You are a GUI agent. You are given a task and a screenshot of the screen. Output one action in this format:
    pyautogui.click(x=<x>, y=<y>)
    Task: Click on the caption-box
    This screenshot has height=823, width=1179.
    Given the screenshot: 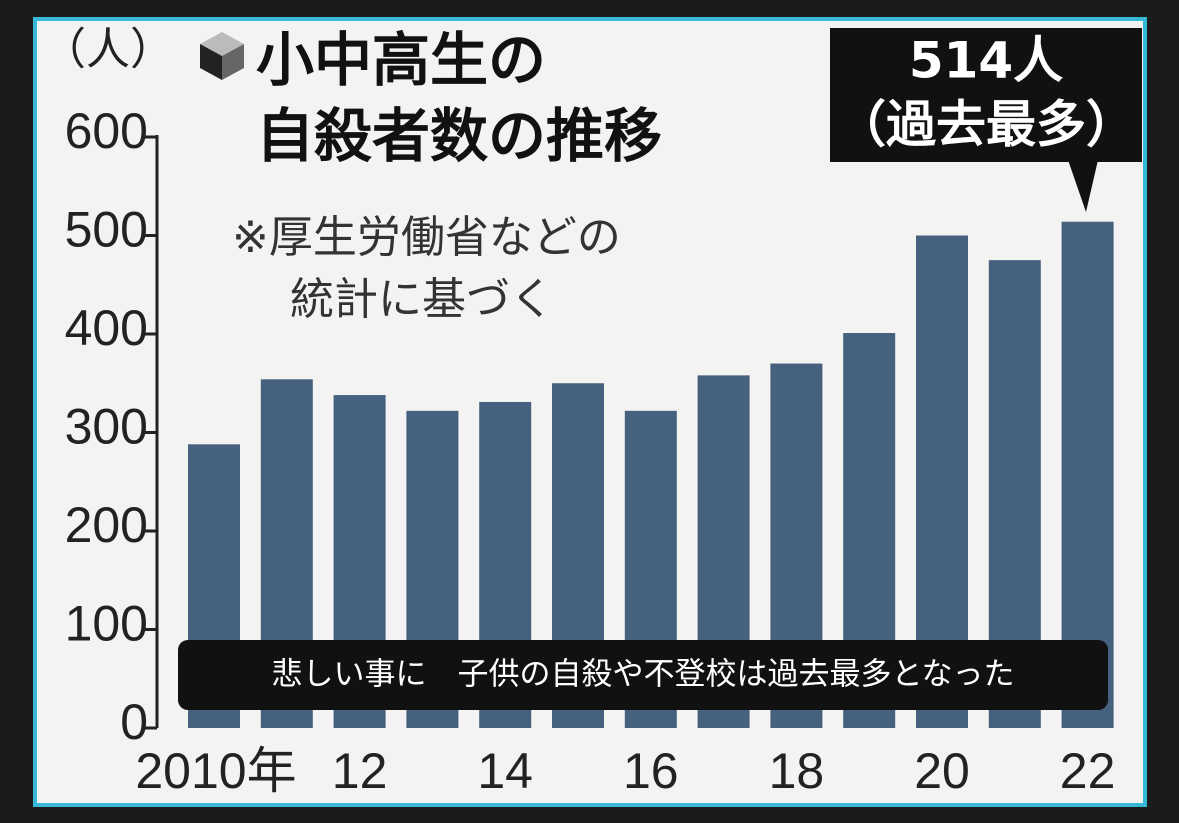 What is the action you would take?
    pyautogui.click(x=643, y=675)
    